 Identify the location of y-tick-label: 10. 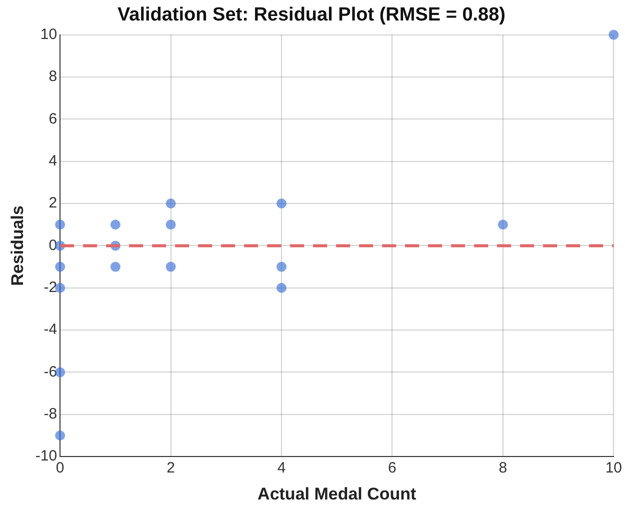
(49, 34).